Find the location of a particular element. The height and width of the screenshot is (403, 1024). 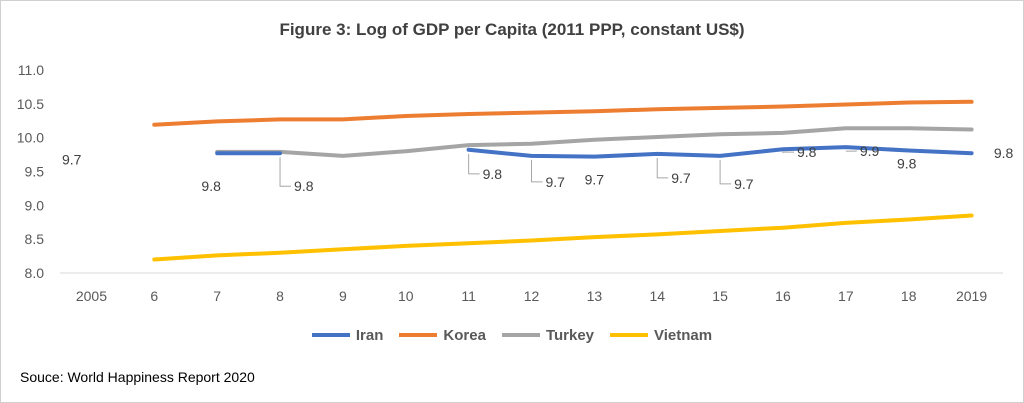

legend-label: Korea is located at coordinates (464, 335).